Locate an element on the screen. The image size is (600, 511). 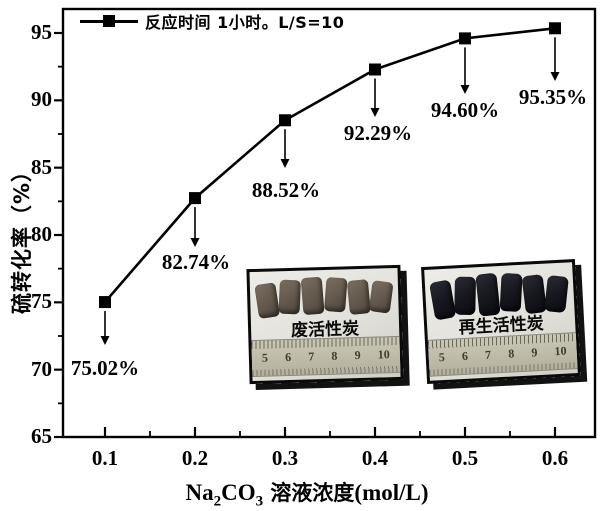
data-point-annotation: 92.29% is located at coordinates (378, 133).